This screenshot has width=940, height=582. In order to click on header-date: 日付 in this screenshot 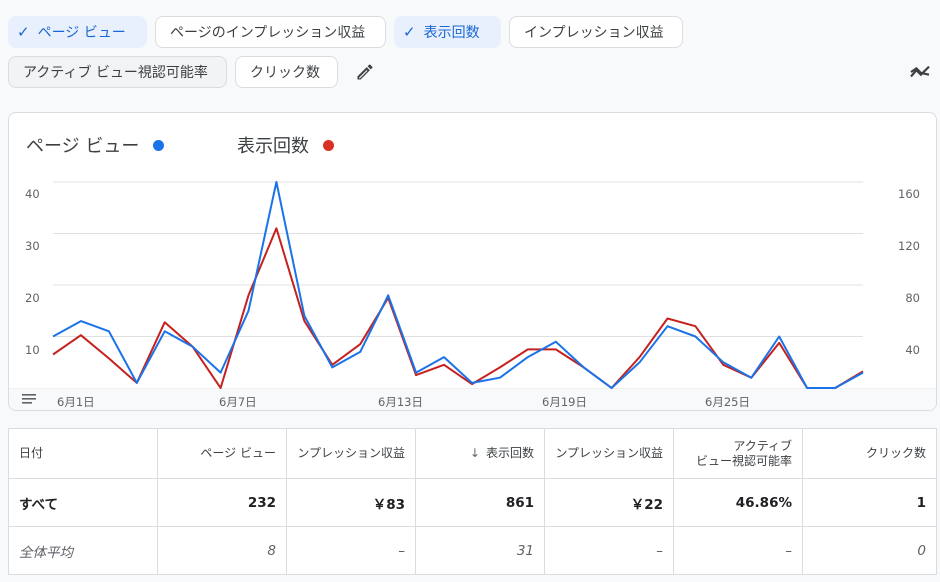, I will do `click(83, 453)`.